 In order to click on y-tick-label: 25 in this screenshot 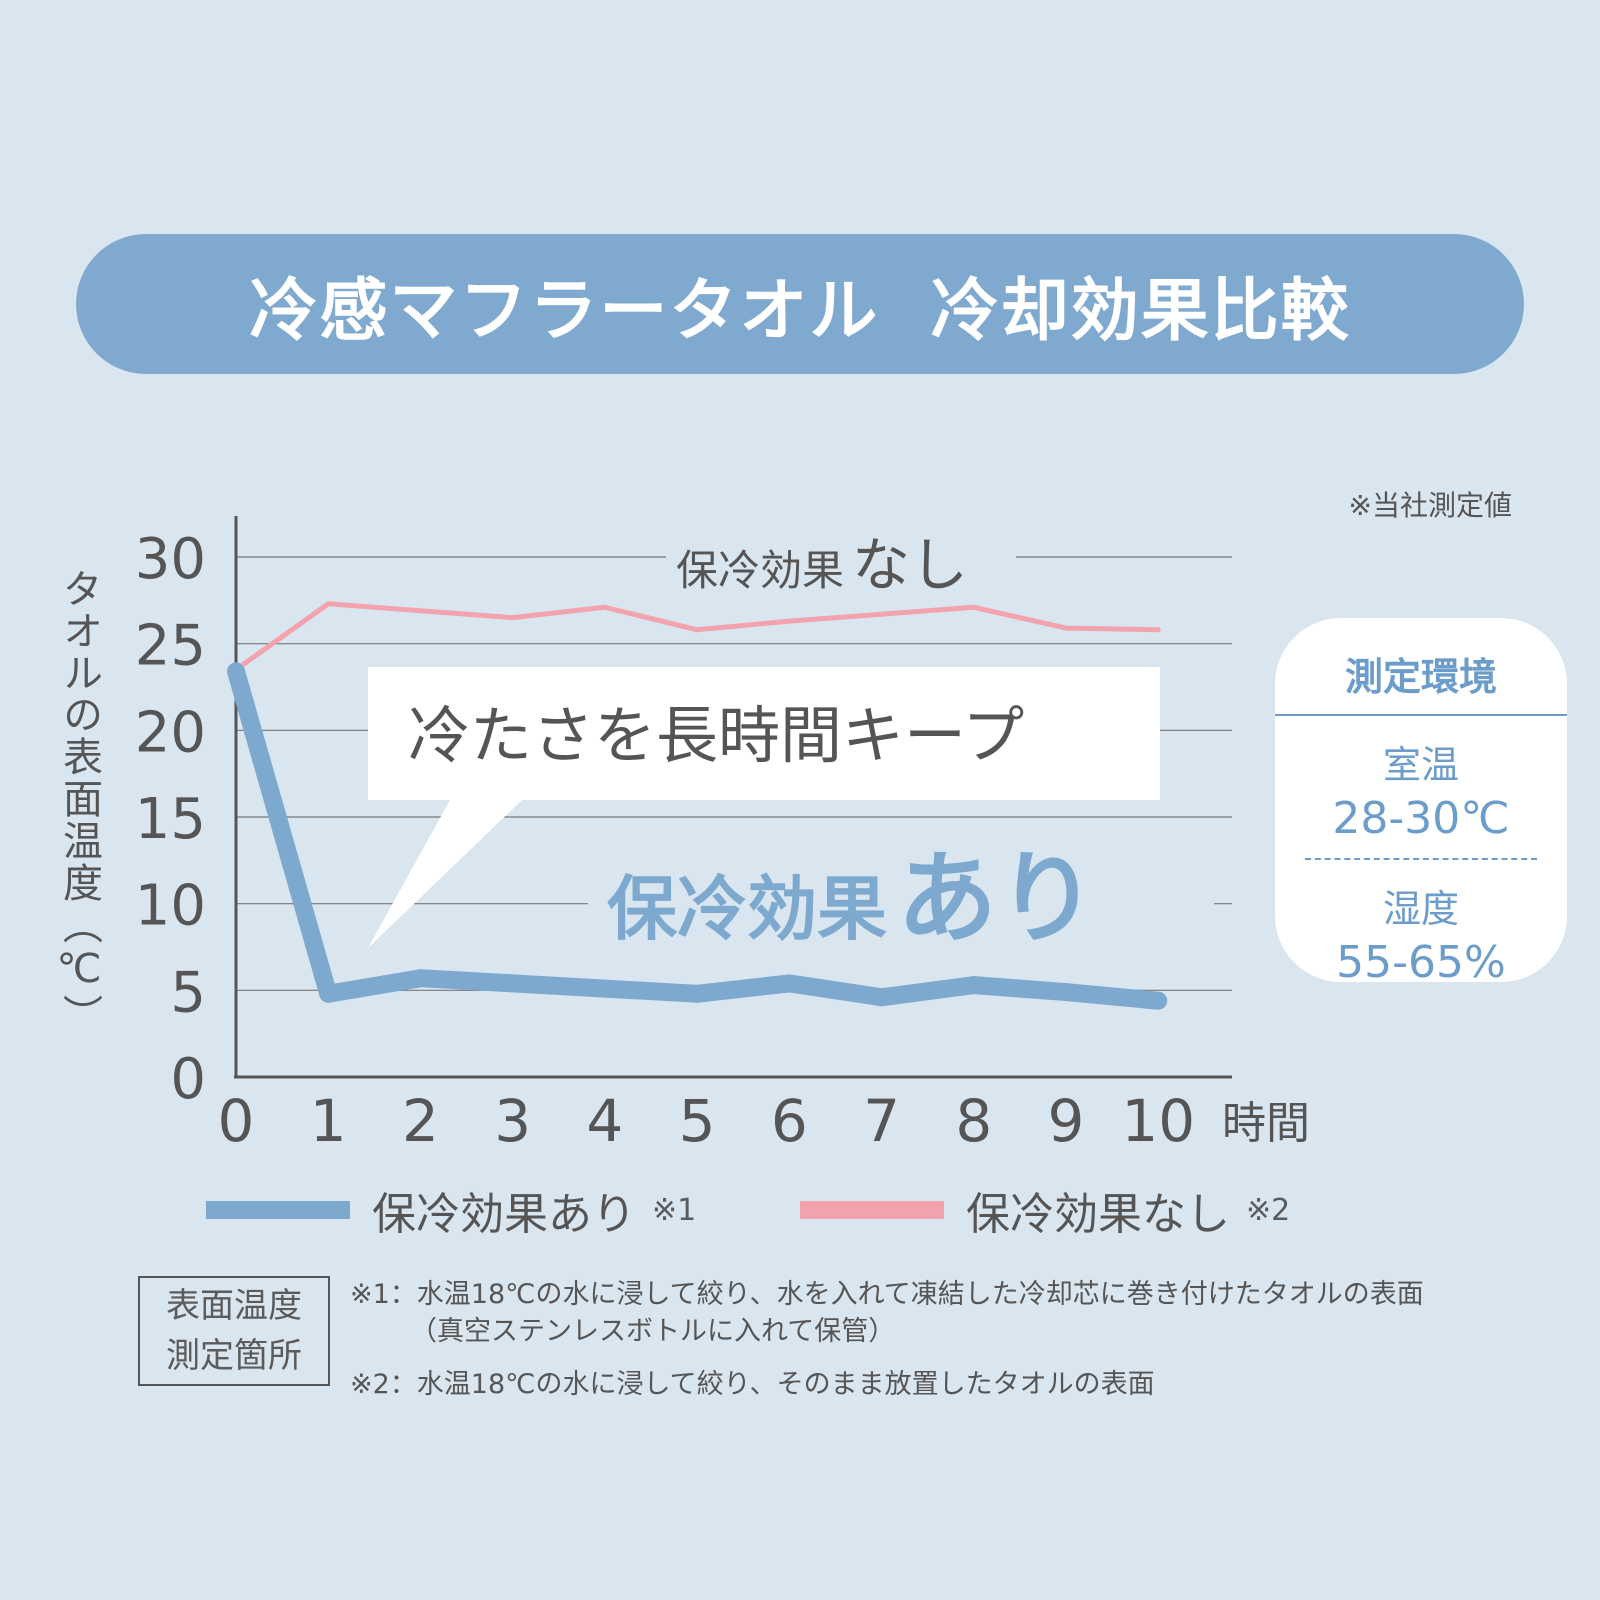, I will do `click(170, 646)`.